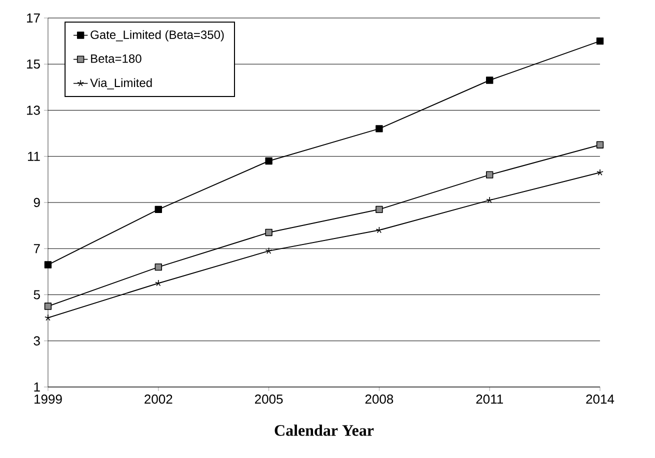 This screenshot has height=458, width=655. I want to click on legend-label: Gate_Limited (Beta=350), so click(157, 36).